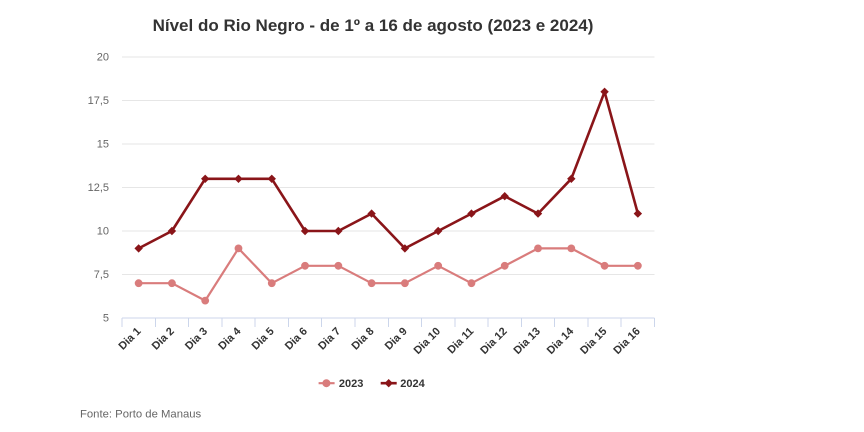 Image resolution: width=864 pixels, height=432 pixels. What do you see at coordinates (101, 275) in the screenshot?
I see `svg-text: 7,5` at bounding box center [101, 275].